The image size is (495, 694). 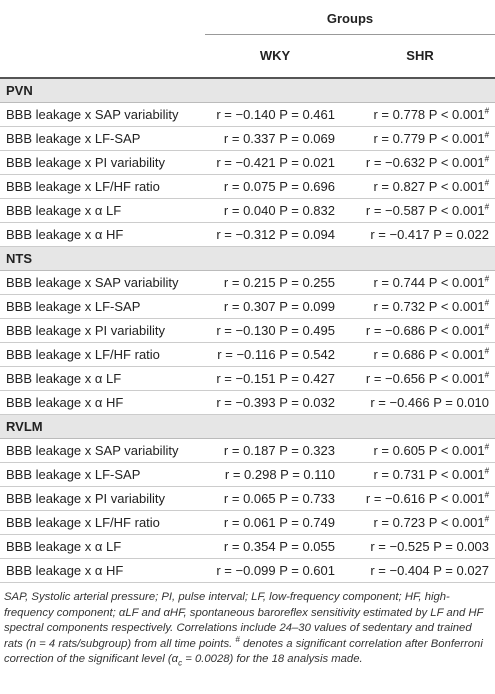 I want to click on cell: r = 0.354 P = 0.055, so click(x=275, y=546).